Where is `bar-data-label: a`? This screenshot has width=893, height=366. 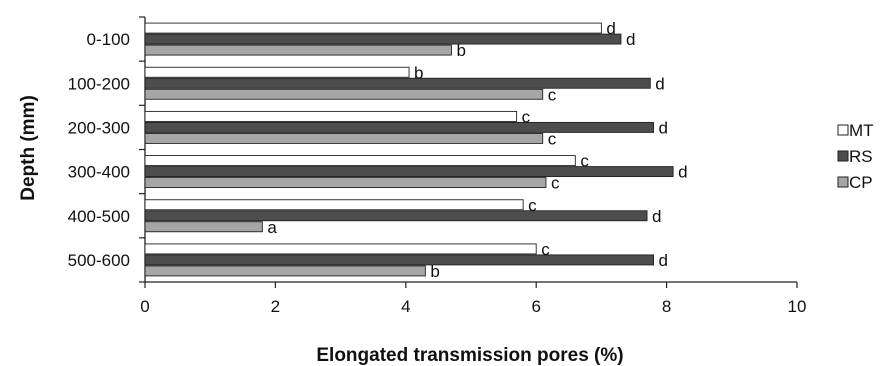 bar-data-label: a is located at coordinates (272, 227).